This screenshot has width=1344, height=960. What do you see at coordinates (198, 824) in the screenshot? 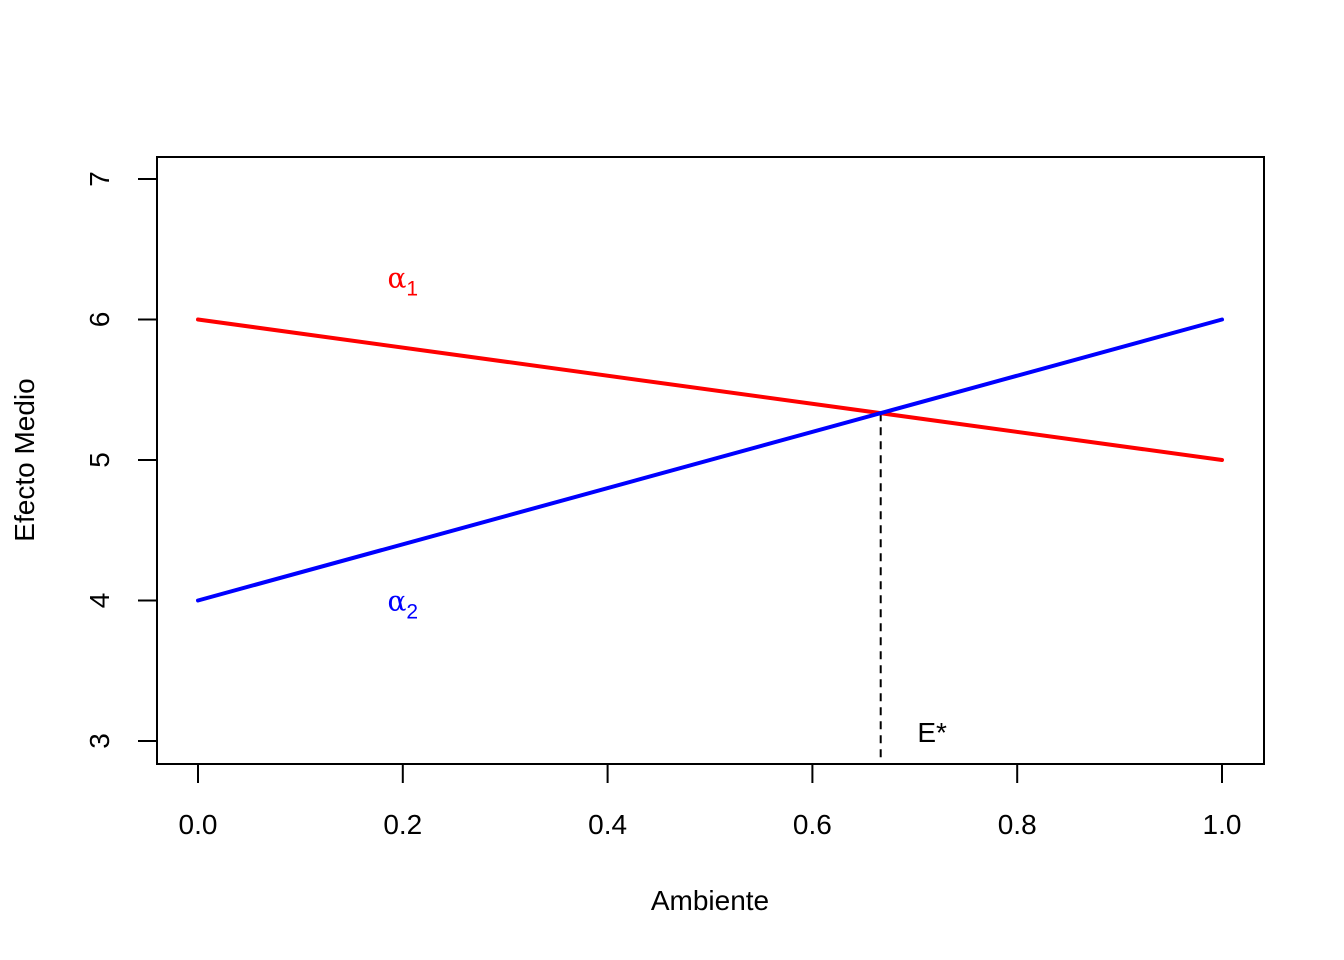
I see `x-tick-label: 0.0` at bounding box center [198, 824].